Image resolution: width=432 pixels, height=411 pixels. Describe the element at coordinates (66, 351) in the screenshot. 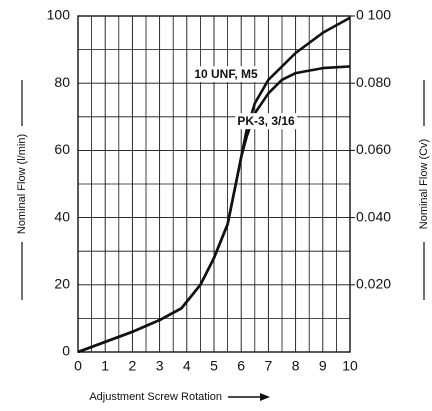

I see `y-tick-label: 0` at that location.